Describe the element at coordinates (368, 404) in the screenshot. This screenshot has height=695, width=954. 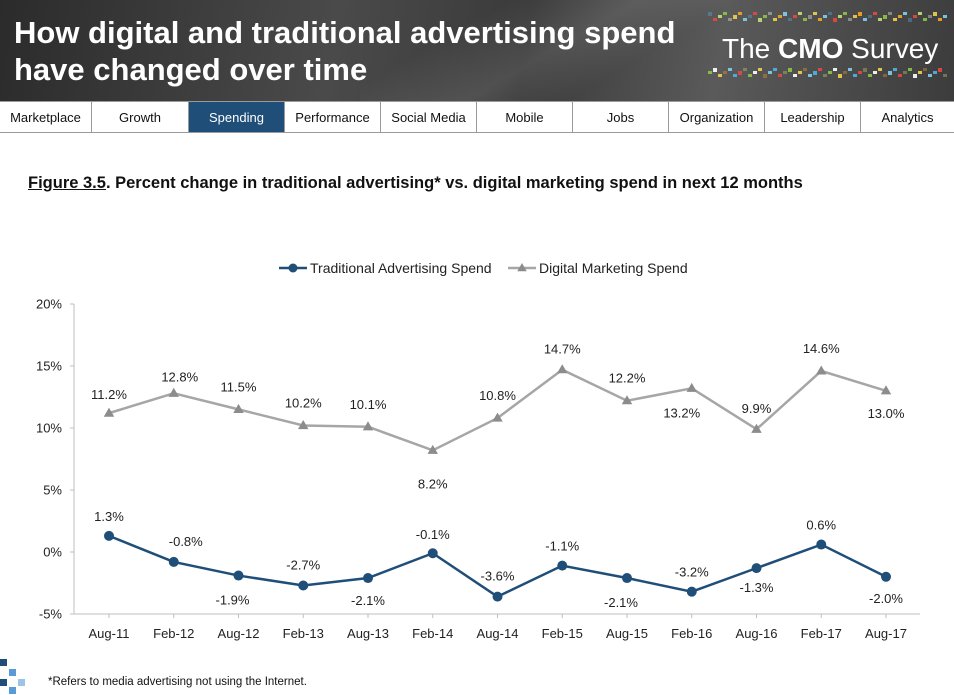
I see `data-label-digital: 10.1%` at that location.